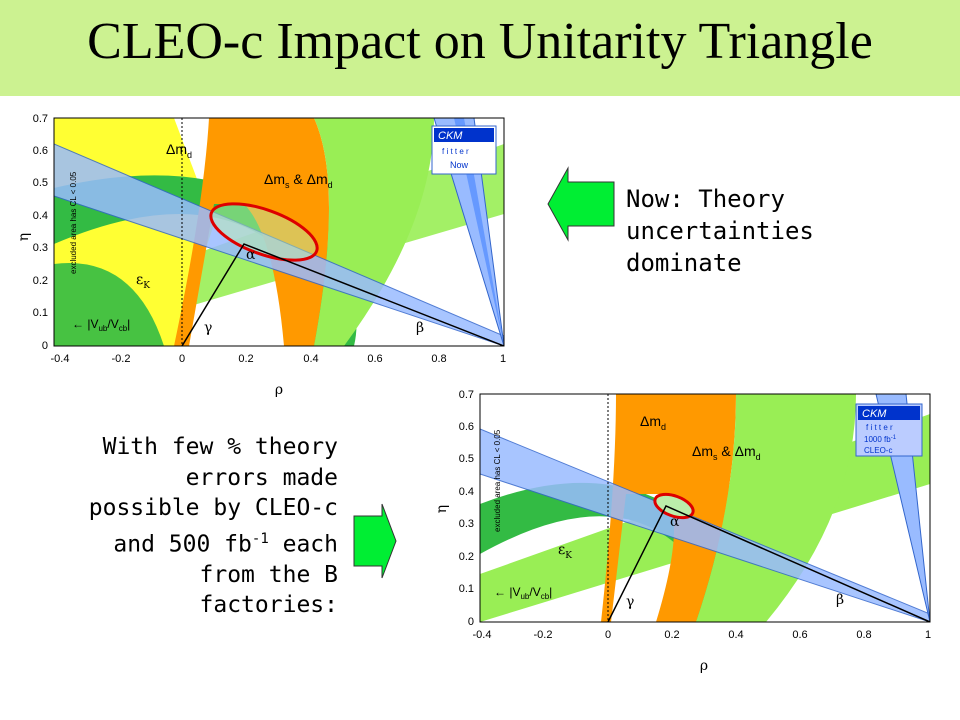  I want to click on now-note-line: Now: Theory, so click(705, 199).